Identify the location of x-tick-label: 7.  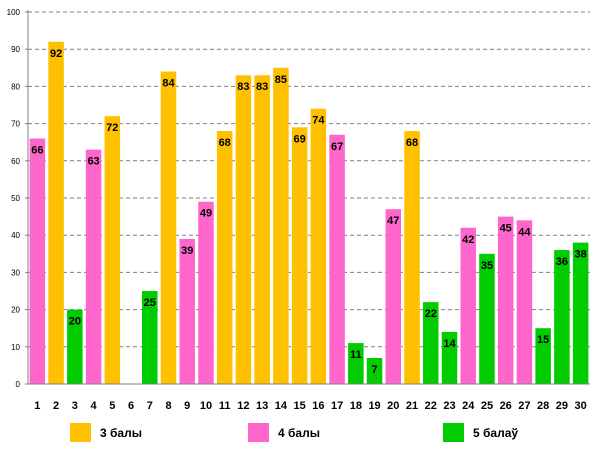
(150, 406).